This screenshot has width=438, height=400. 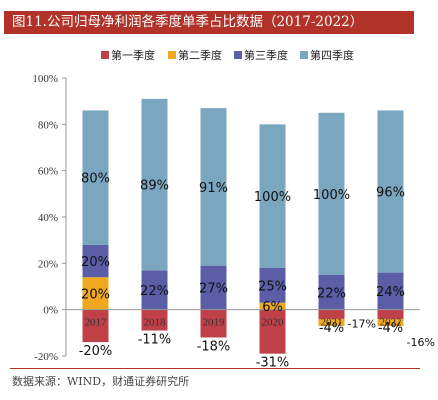 I want to click on data-label: 27%, so click(x=213, y=289).